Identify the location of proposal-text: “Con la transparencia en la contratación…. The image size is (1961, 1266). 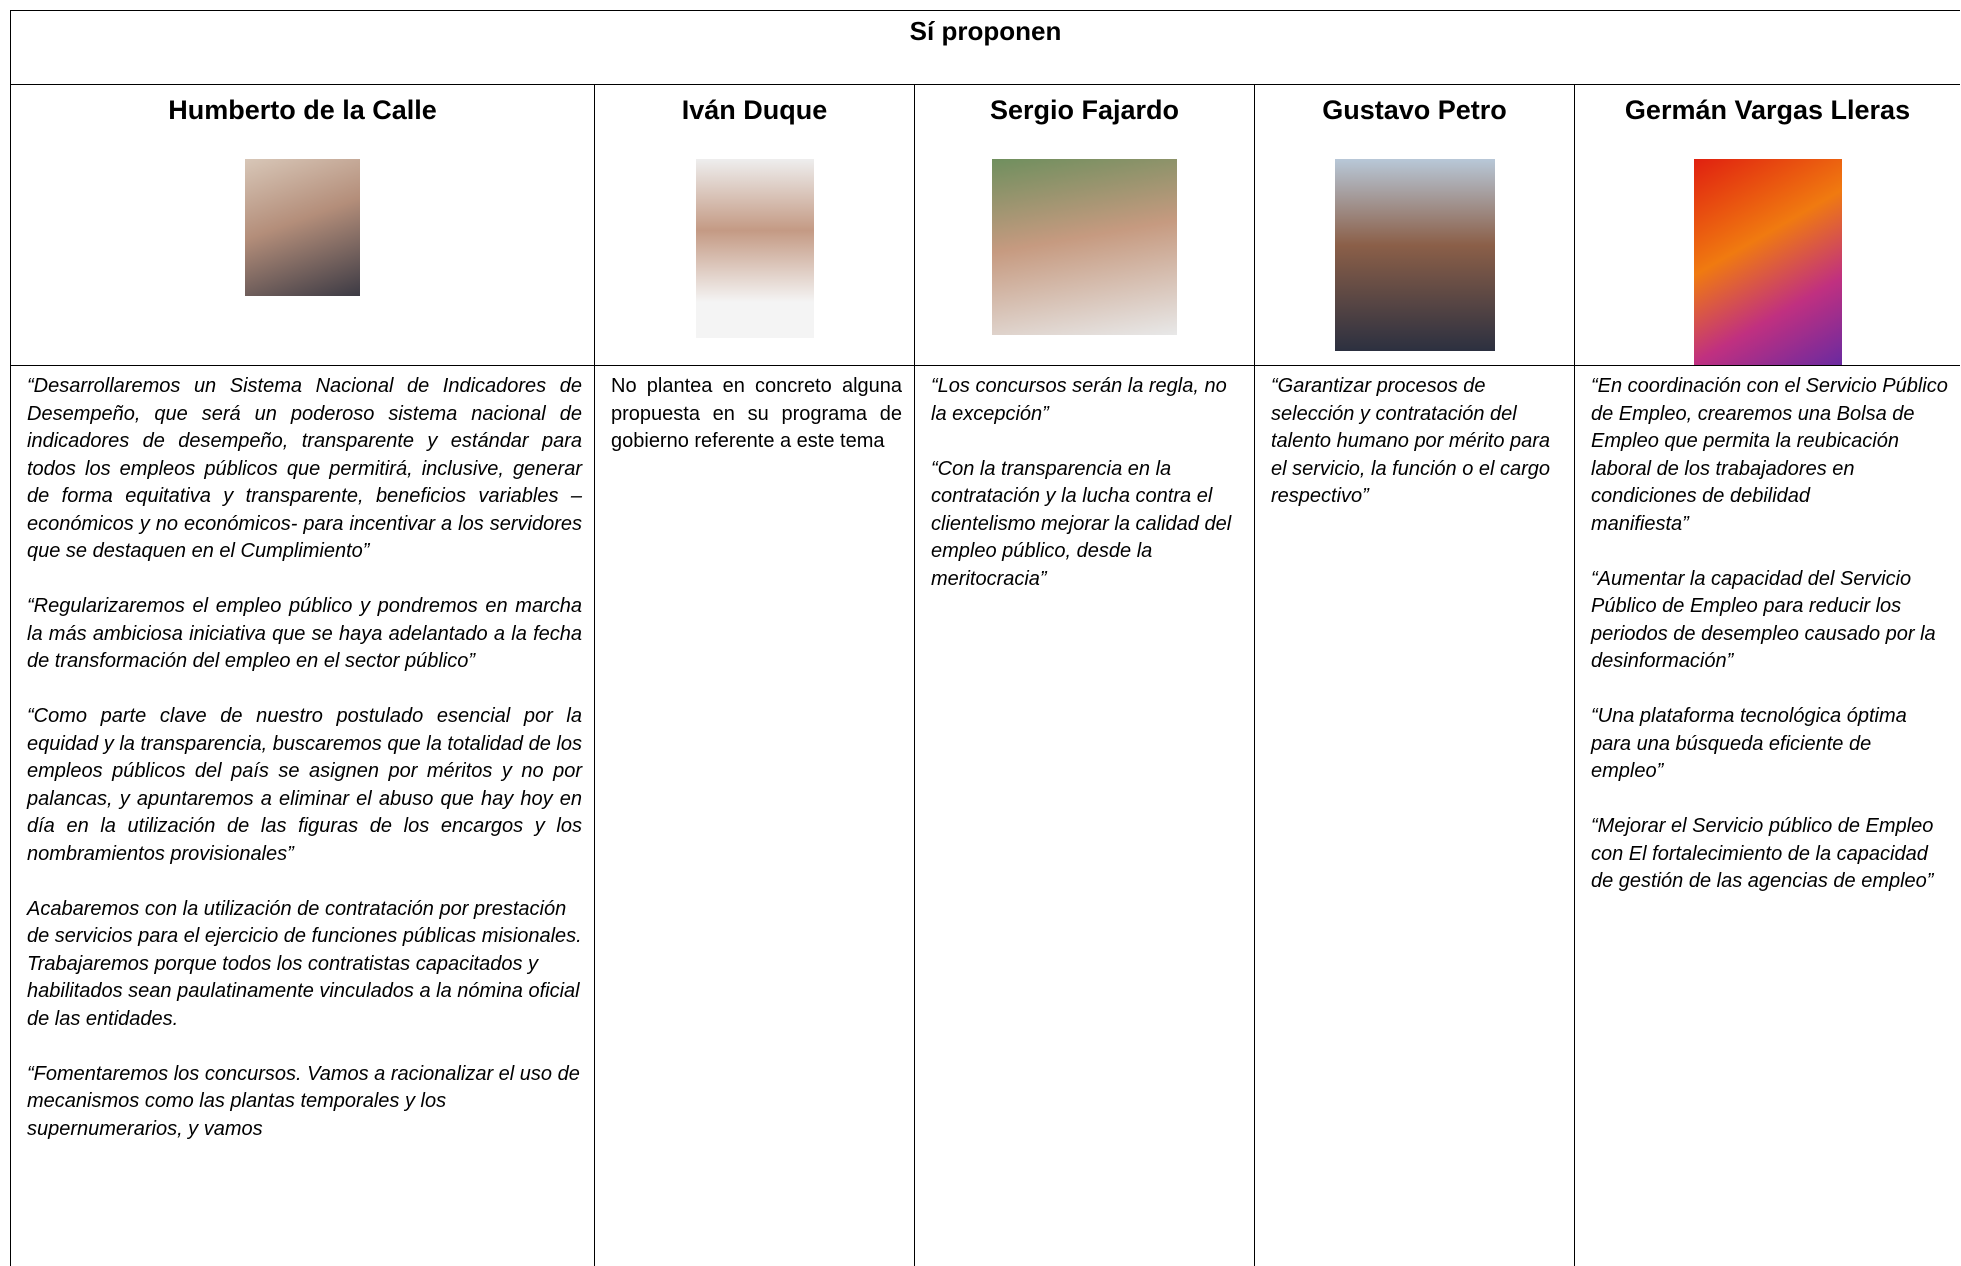
(1081, 523).